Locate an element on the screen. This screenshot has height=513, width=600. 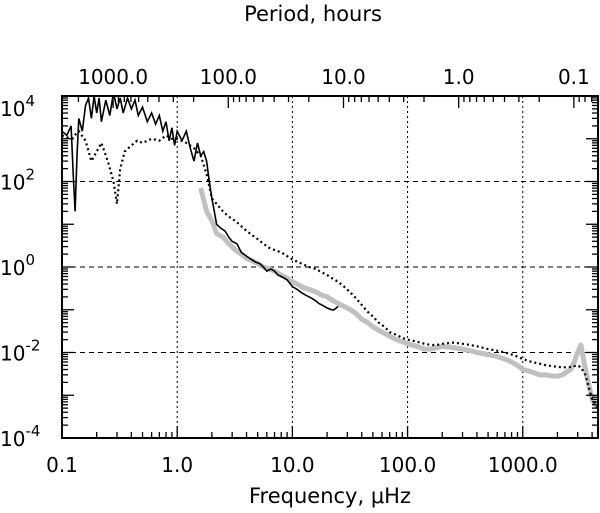
bottom-tick-labels: 0.1 1.0 10.0 100.0 1000.0 is located at coordinates (302, 465).